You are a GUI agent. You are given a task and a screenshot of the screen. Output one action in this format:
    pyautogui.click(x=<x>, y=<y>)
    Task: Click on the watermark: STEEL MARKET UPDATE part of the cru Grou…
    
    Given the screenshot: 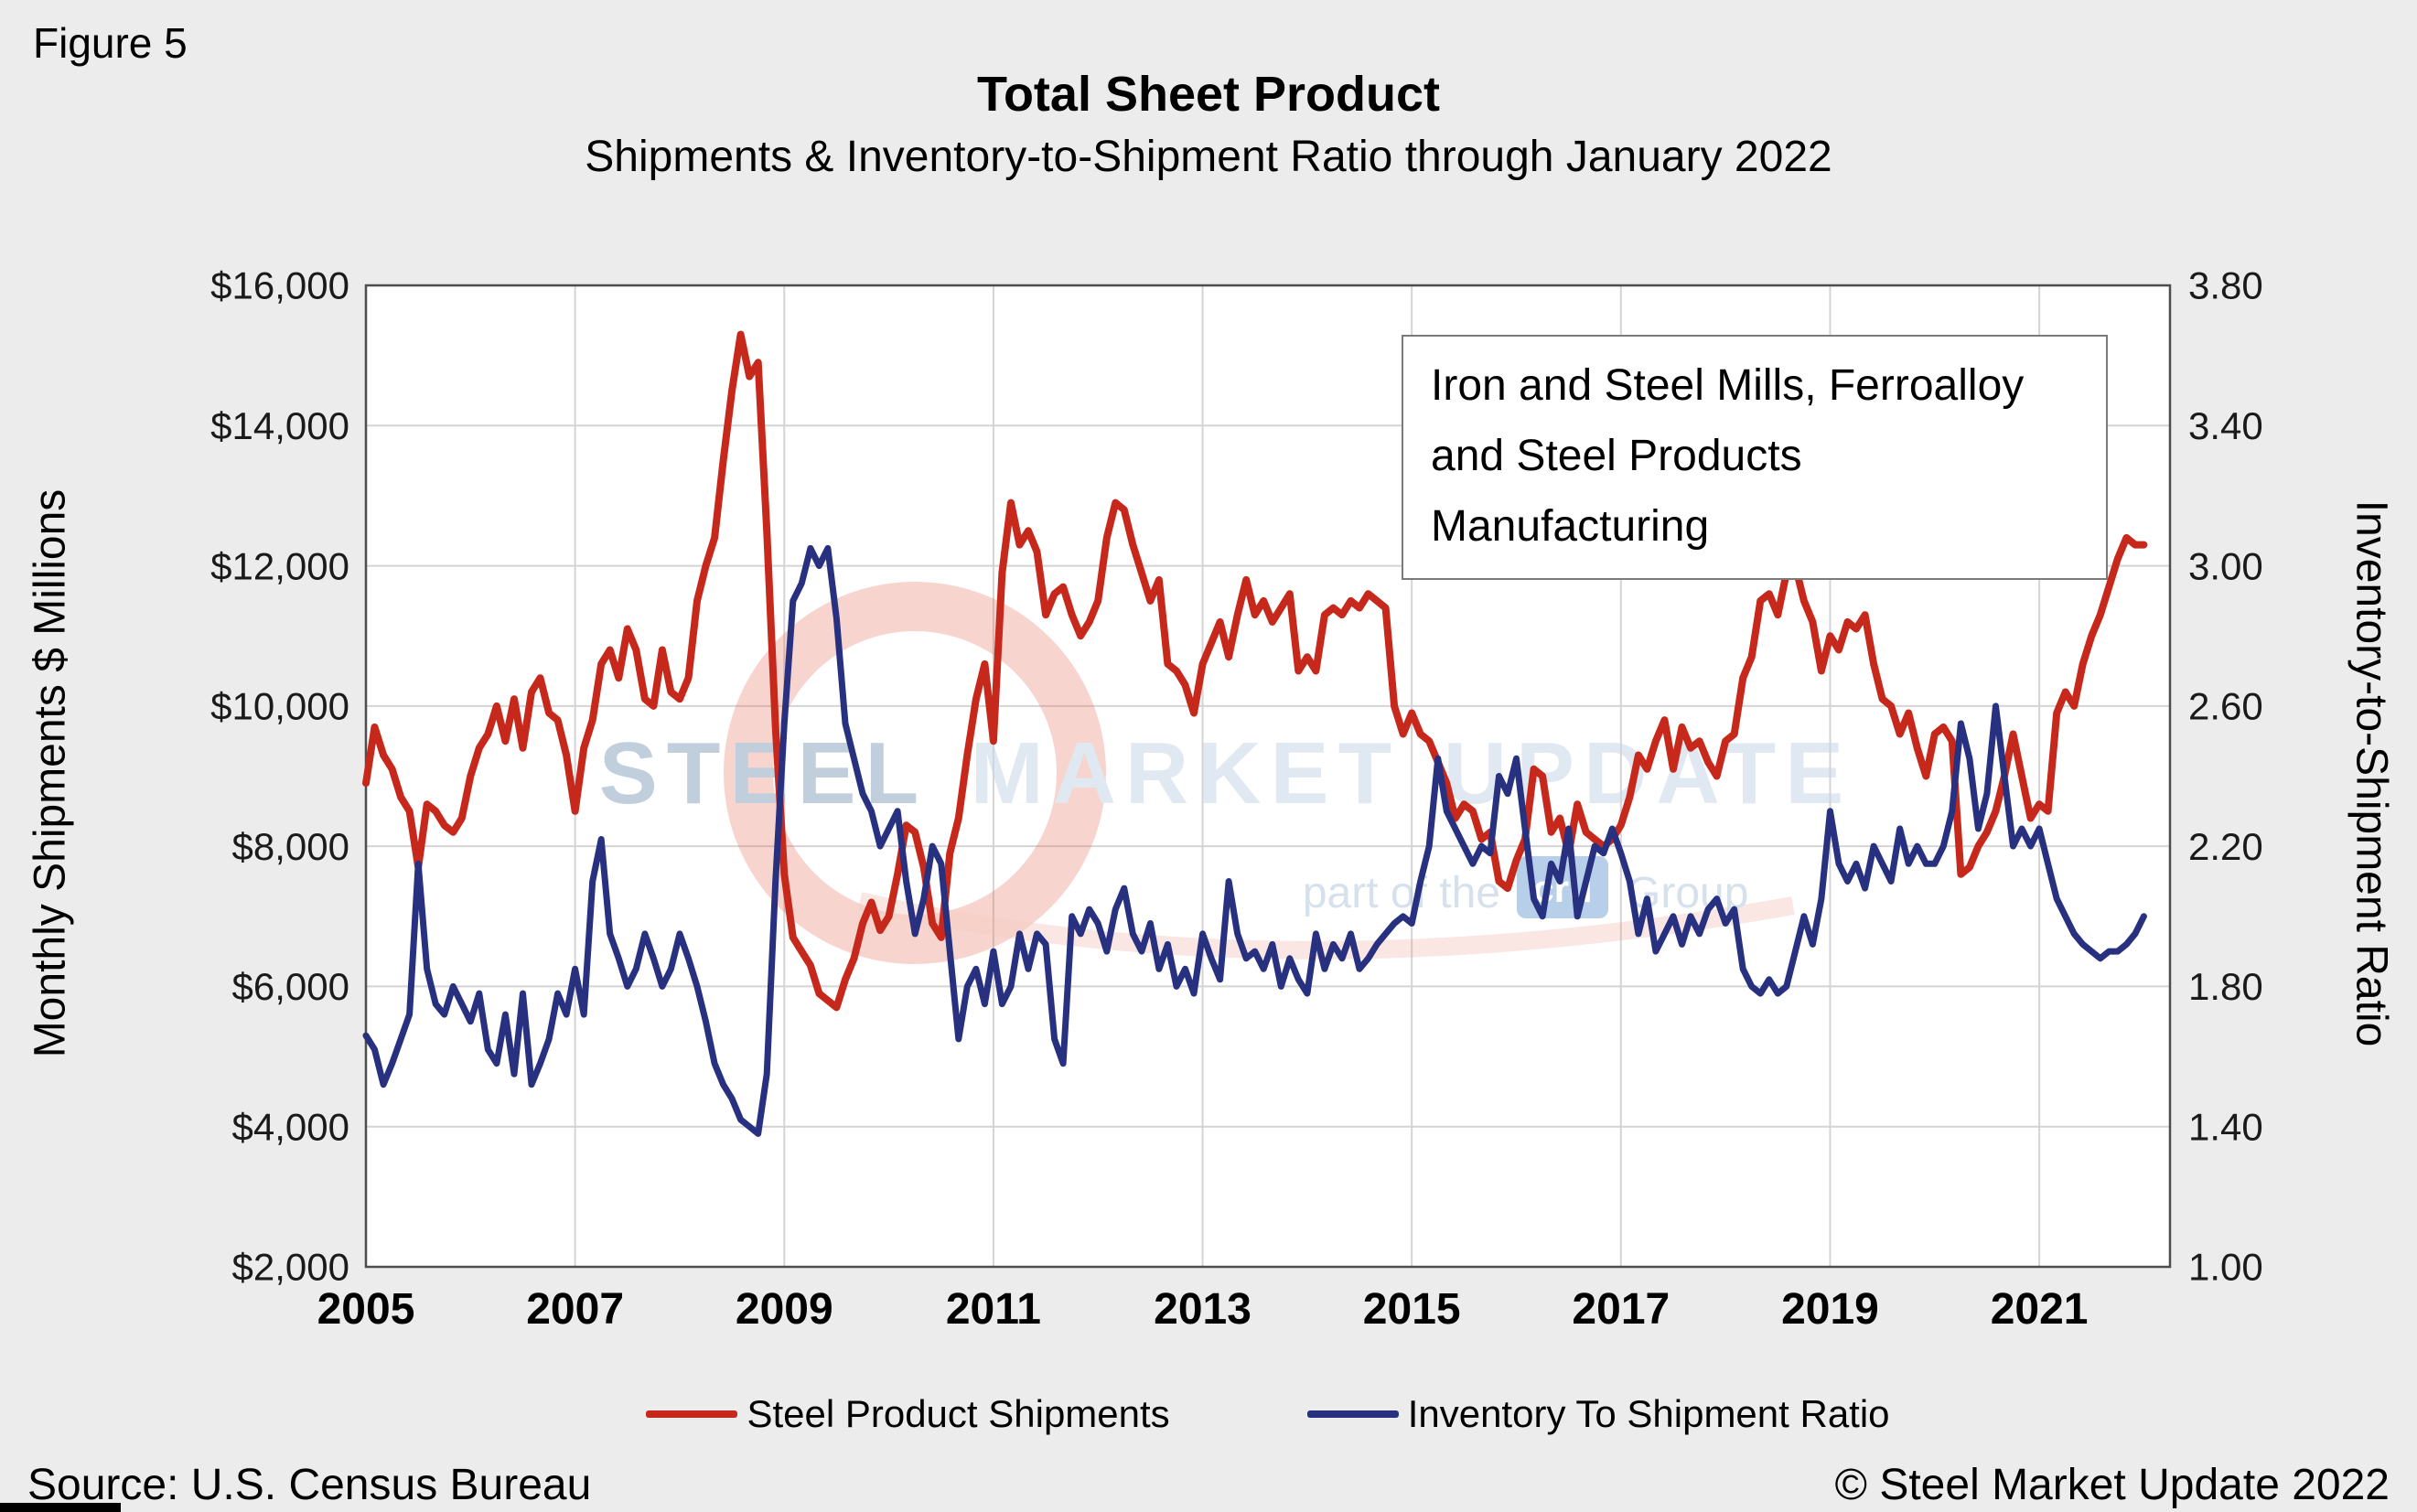 What is the action you would take?
    pyautogui.click(x=1226, y=773)
    